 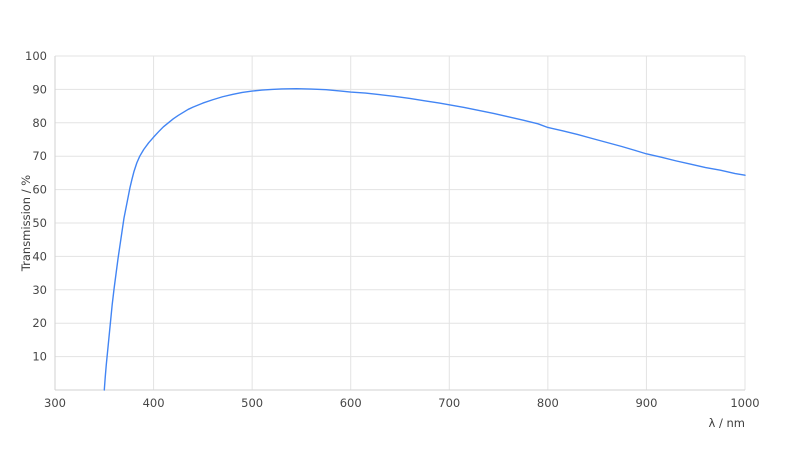 I want to click on y-tick-label: 80, so click(x=39, y=123).